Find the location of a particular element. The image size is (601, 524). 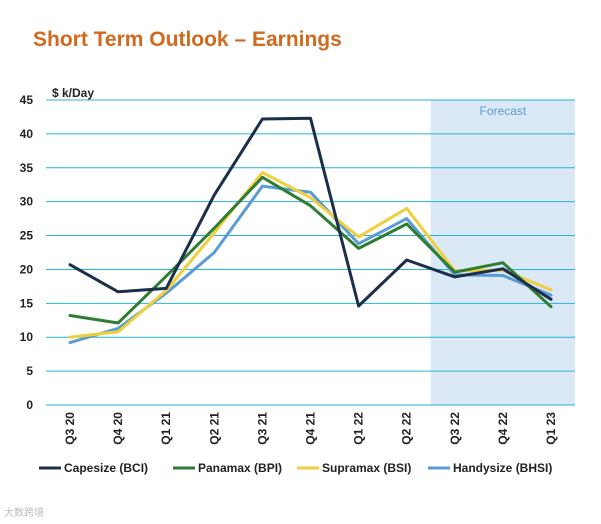

y-axis-label: $ k/Day is located at coordinates (73, 93).